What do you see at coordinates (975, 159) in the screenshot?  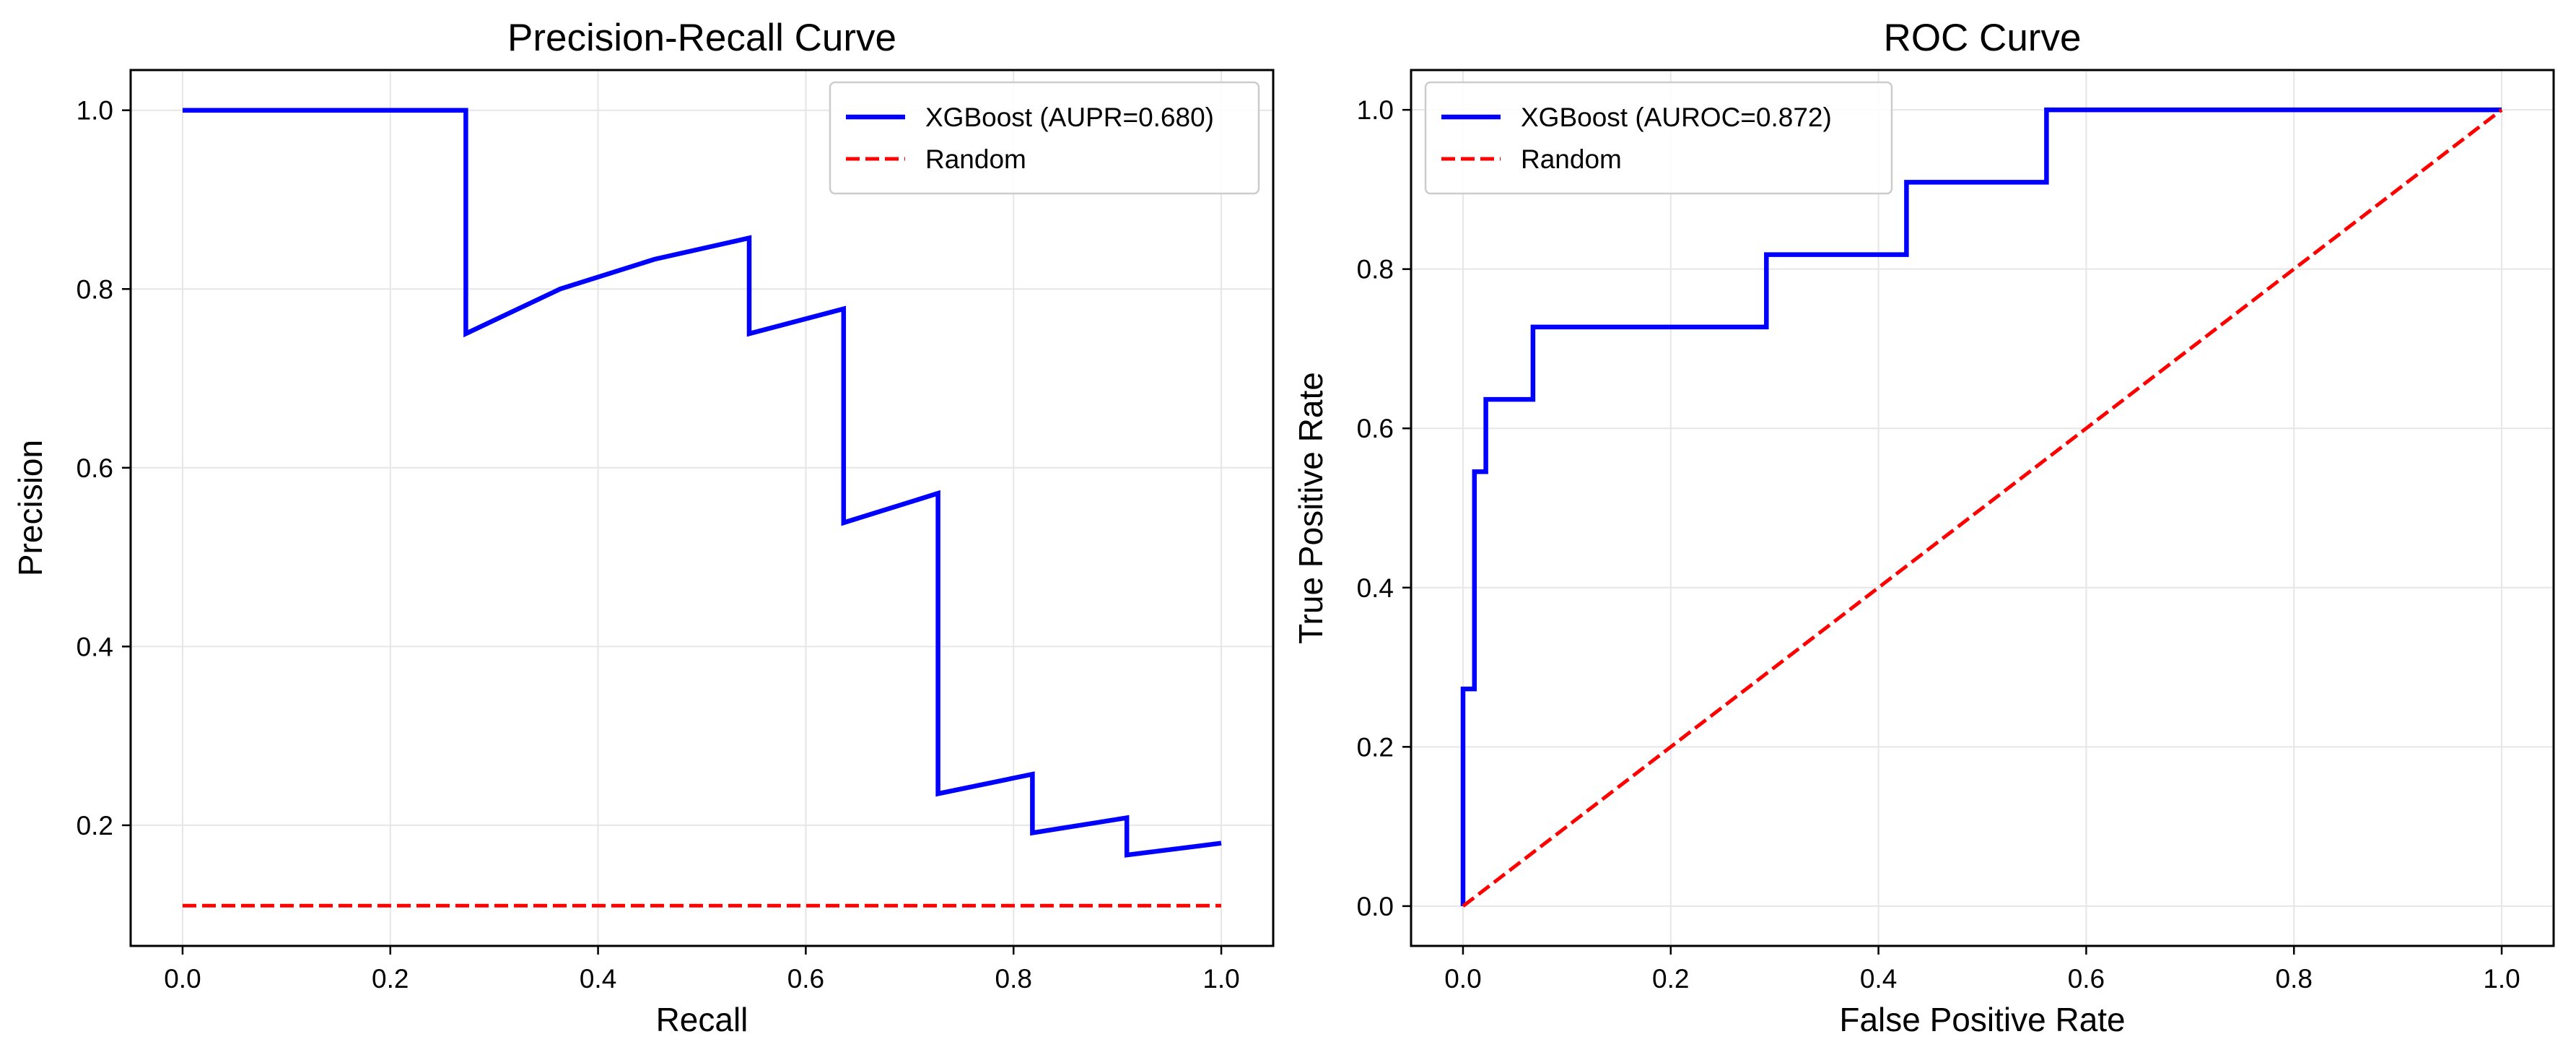 I see `pr-legend-label-random: Random` at bounding box center [975, 159].